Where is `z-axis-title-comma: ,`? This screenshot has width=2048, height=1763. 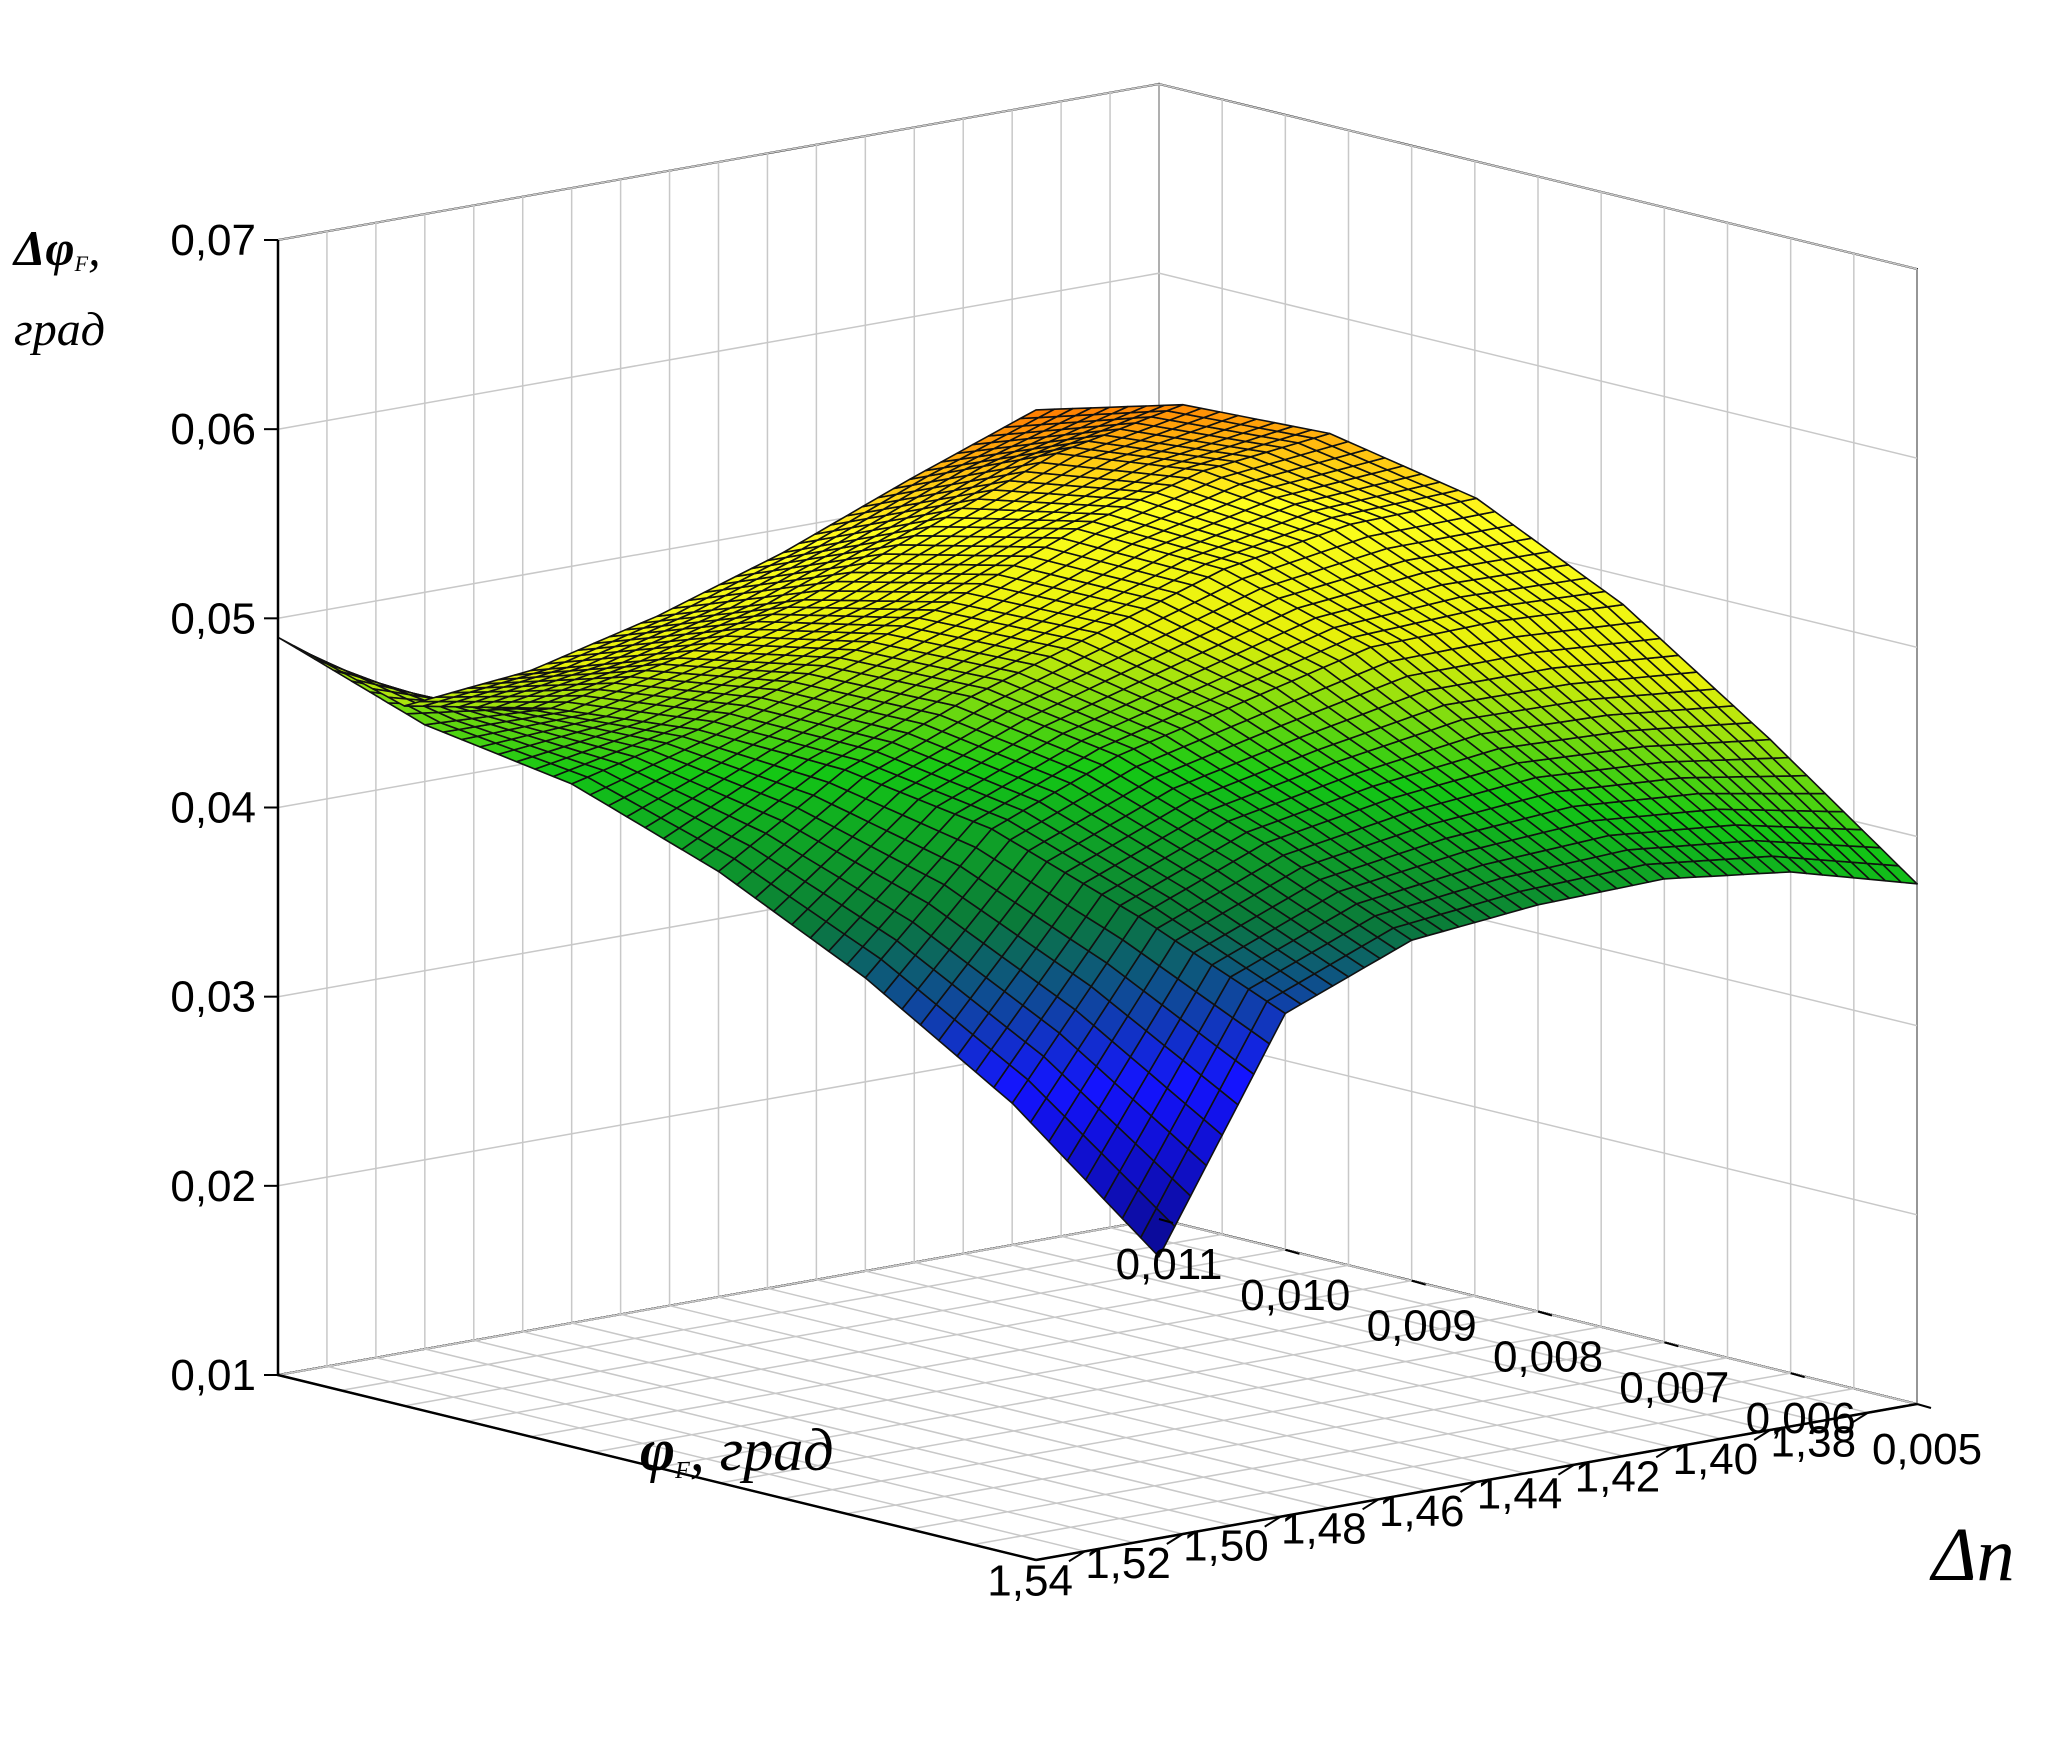 z-axis-title-comma: , is located at coordinates (94, 248).